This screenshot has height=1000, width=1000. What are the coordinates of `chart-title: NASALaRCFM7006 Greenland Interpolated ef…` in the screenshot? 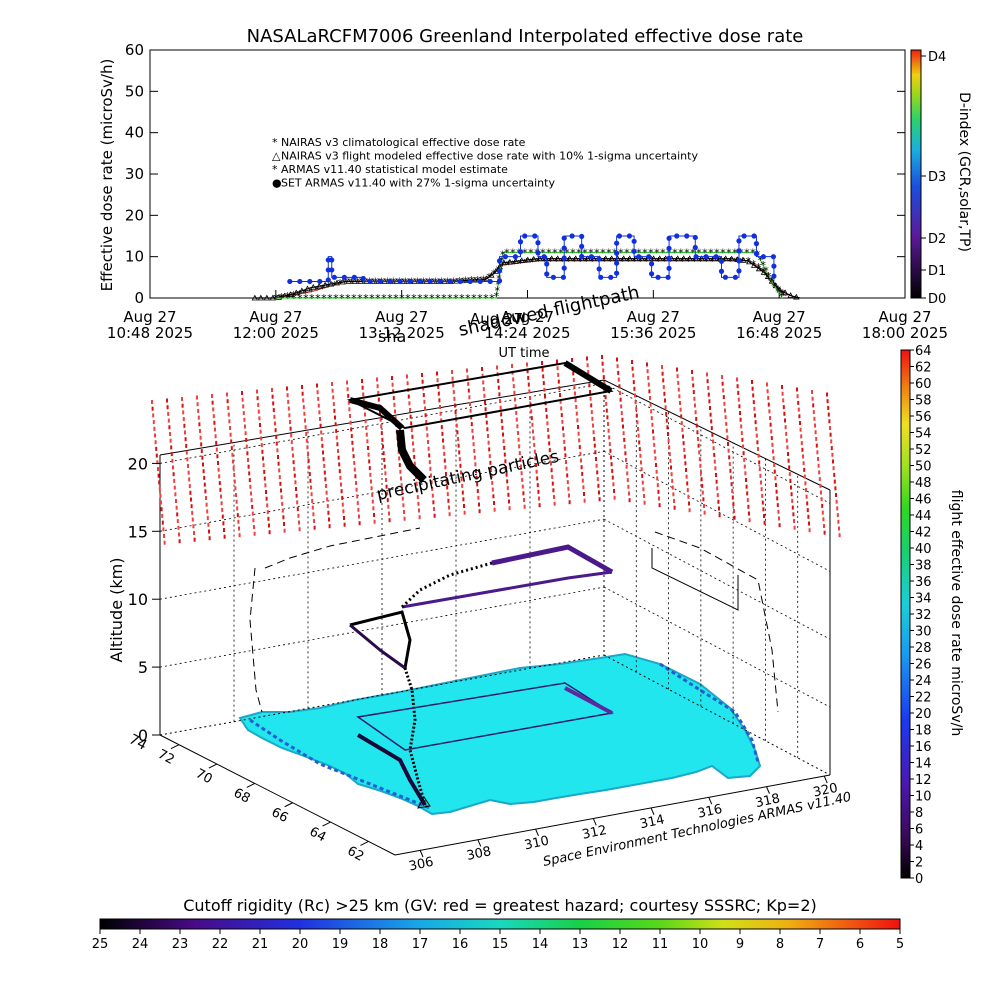 It's located at (525, 36).